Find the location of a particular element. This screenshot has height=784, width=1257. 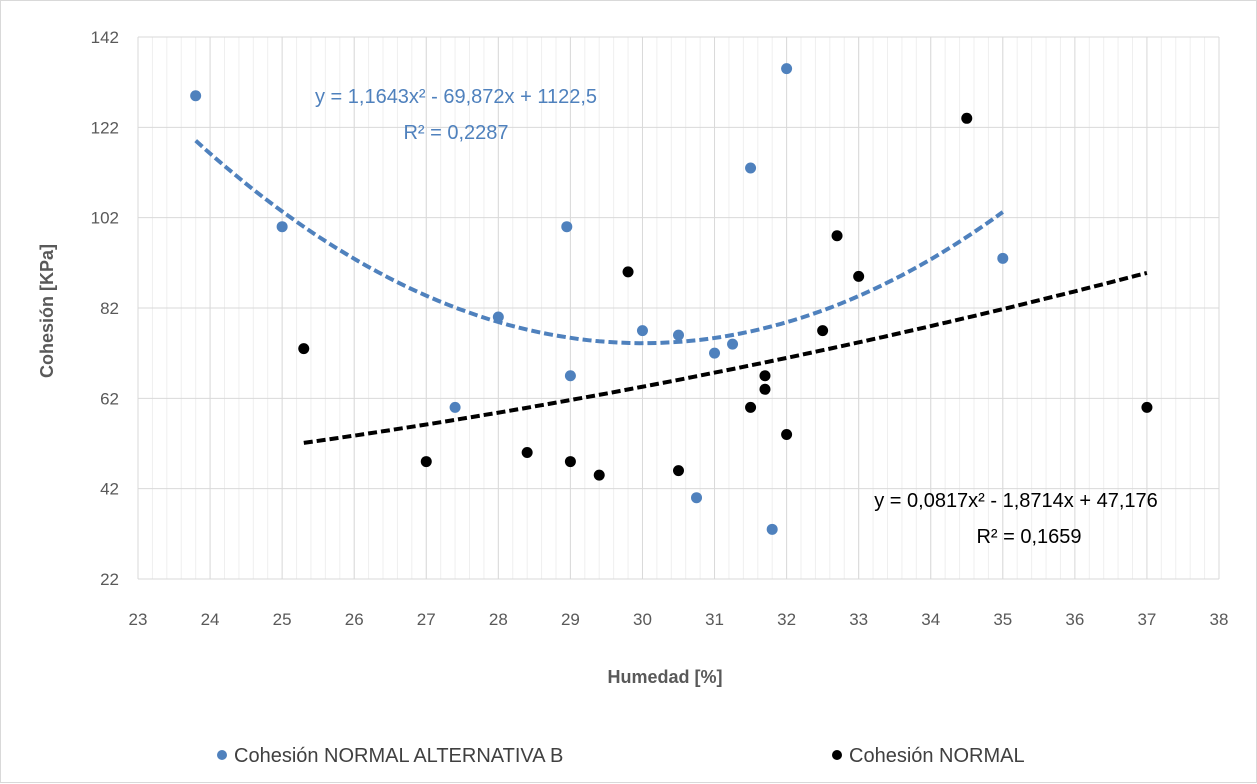

y-tick-label: 82 is located at coordinates (109, 308).